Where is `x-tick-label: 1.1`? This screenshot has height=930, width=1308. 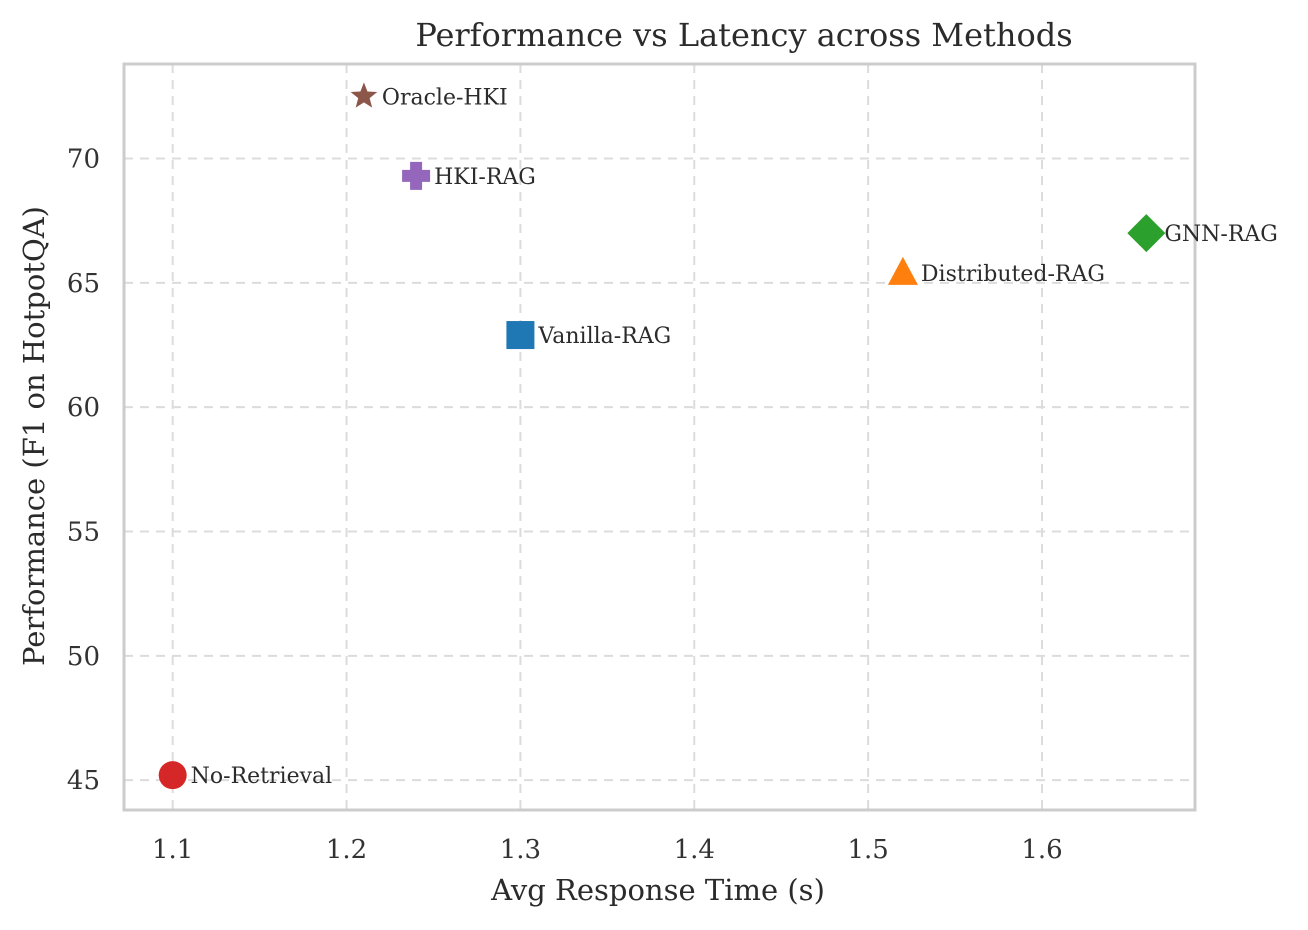 x-tick-label: 1.1 is located at coordinates (172, 850).